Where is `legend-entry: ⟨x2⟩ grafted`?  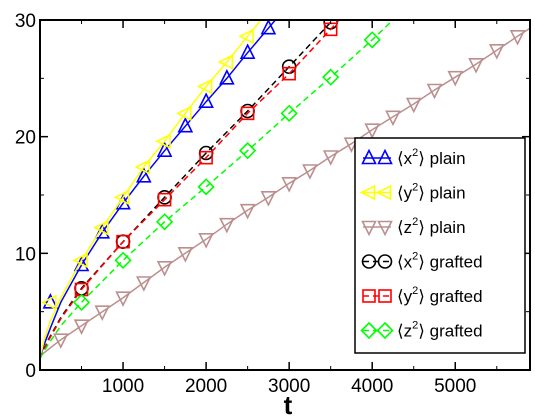 legend-entry: ⟨x2⟩ grafted is located at coordinates (422, 261).